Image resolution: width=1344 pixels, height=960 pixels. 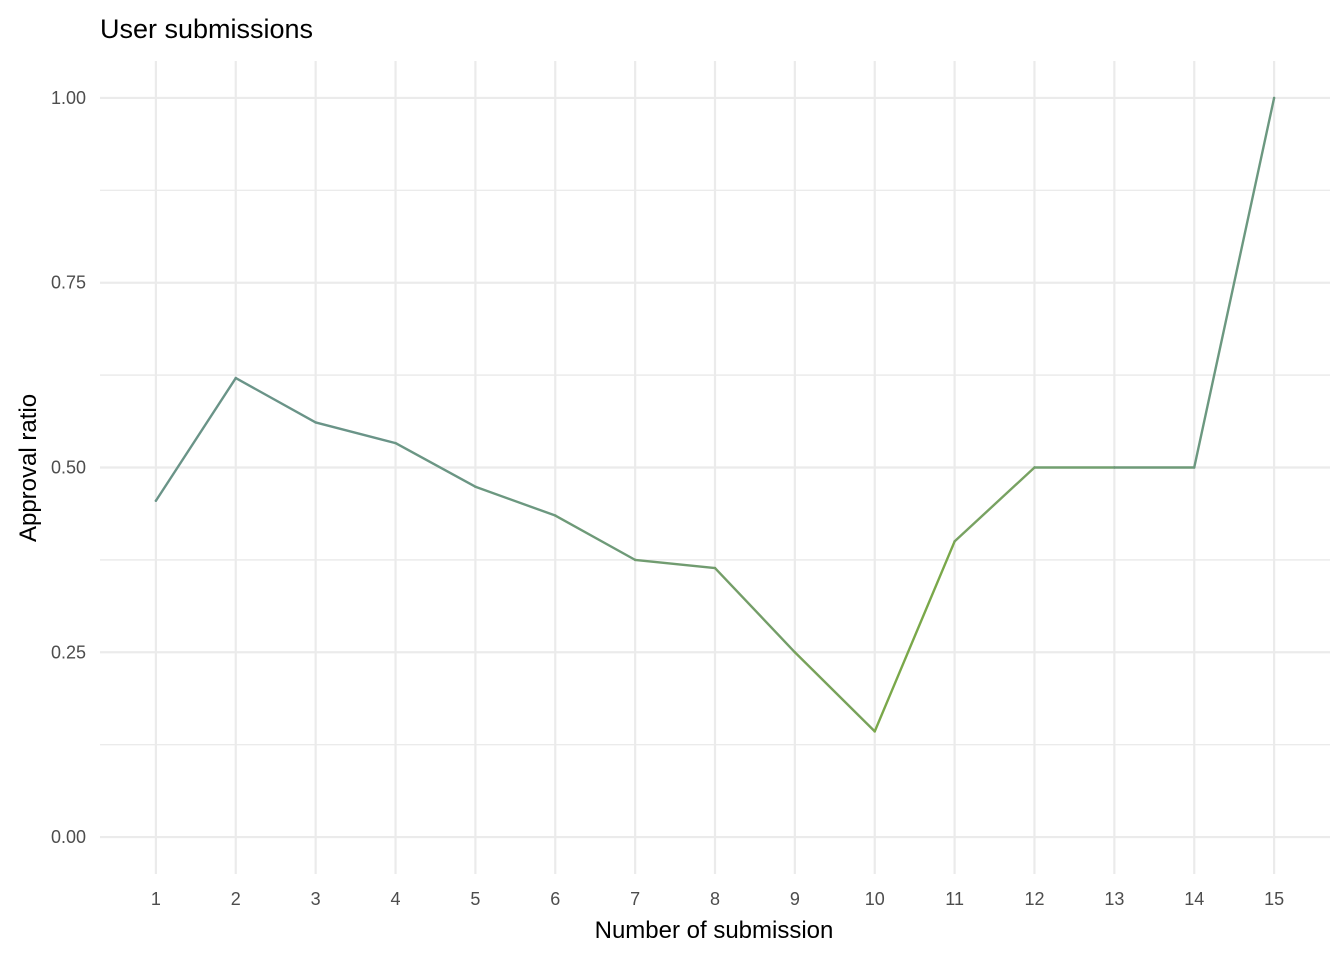 What do you see at coordinates (396, 899) in the screenshot?
I see `x-tick-label: 4` at bounding box center [396, 899].